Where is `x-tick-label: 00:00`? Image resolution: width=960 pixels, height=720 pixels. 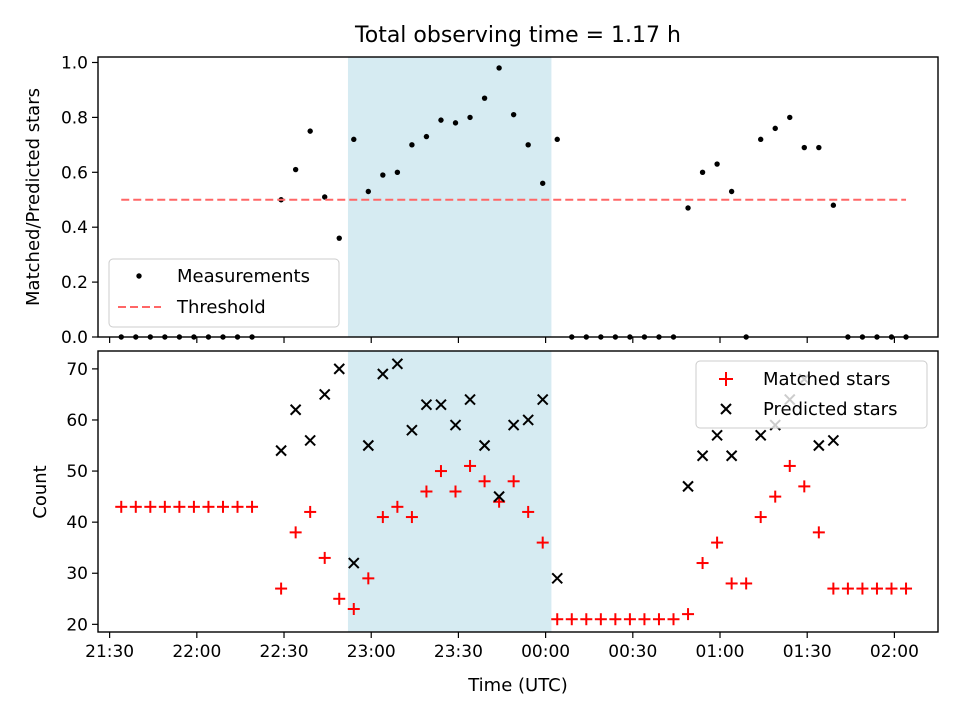 x-tick-label: 00:00 is located at coordinates (545, 652).